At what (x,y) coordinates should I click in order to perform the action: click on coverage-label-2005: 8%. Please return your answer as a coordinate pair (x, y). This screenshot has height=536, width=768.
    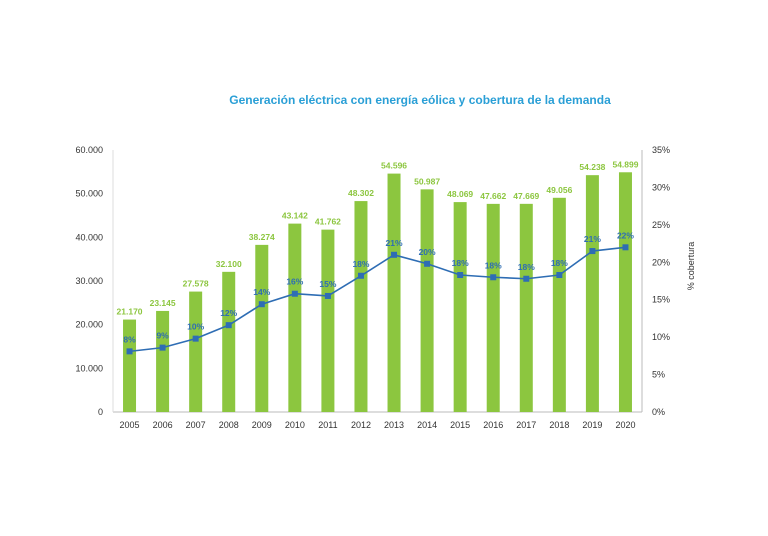
    Looking at the image, I should click on (129, 339).